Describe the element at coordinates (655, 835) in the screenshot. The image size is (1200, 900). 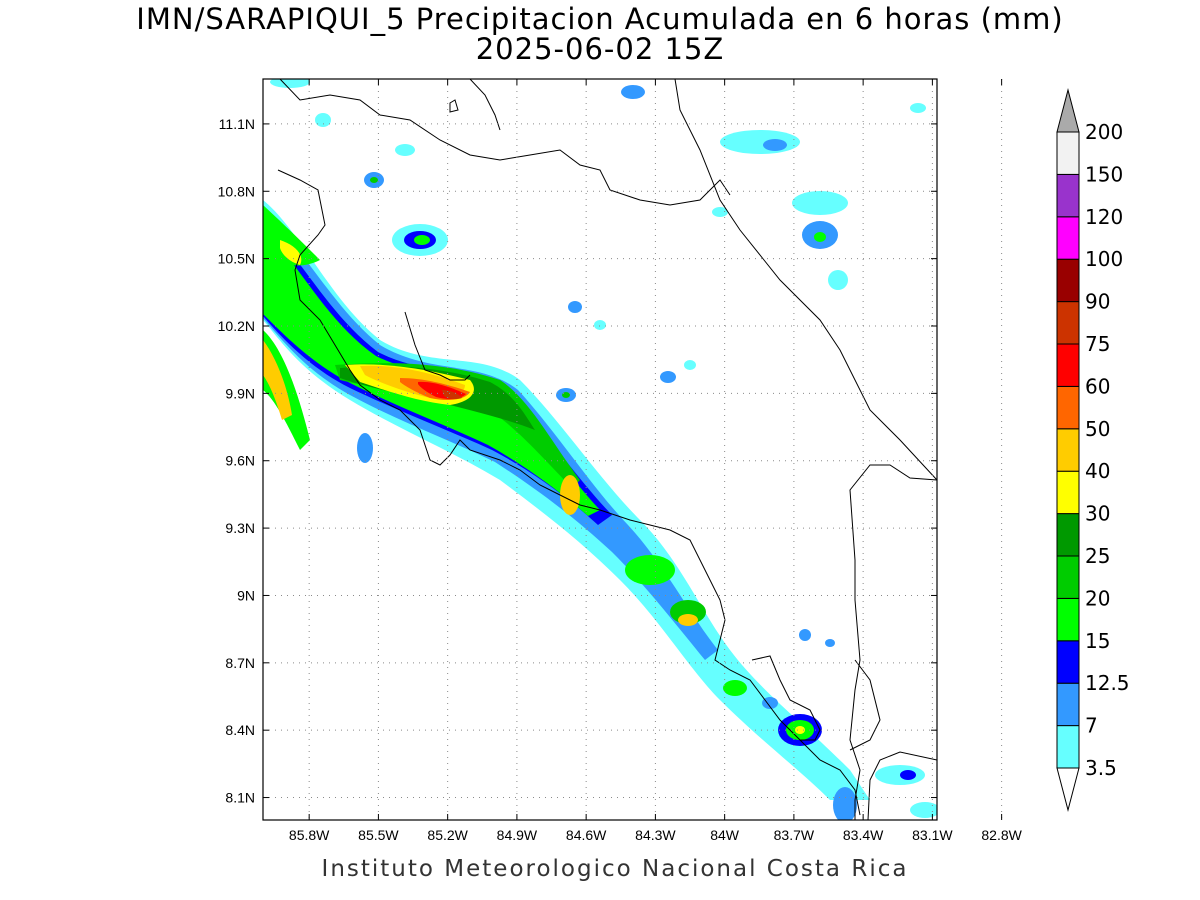
I see `lon-tick-label: 84.3W` at that location.